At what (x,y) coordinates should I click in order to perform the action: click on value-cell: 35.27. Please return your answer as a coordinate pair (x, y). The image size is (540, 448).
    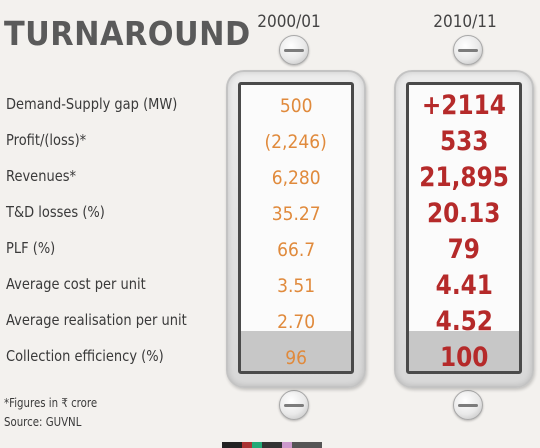
    Looking at the image, I should click on (296, 214).